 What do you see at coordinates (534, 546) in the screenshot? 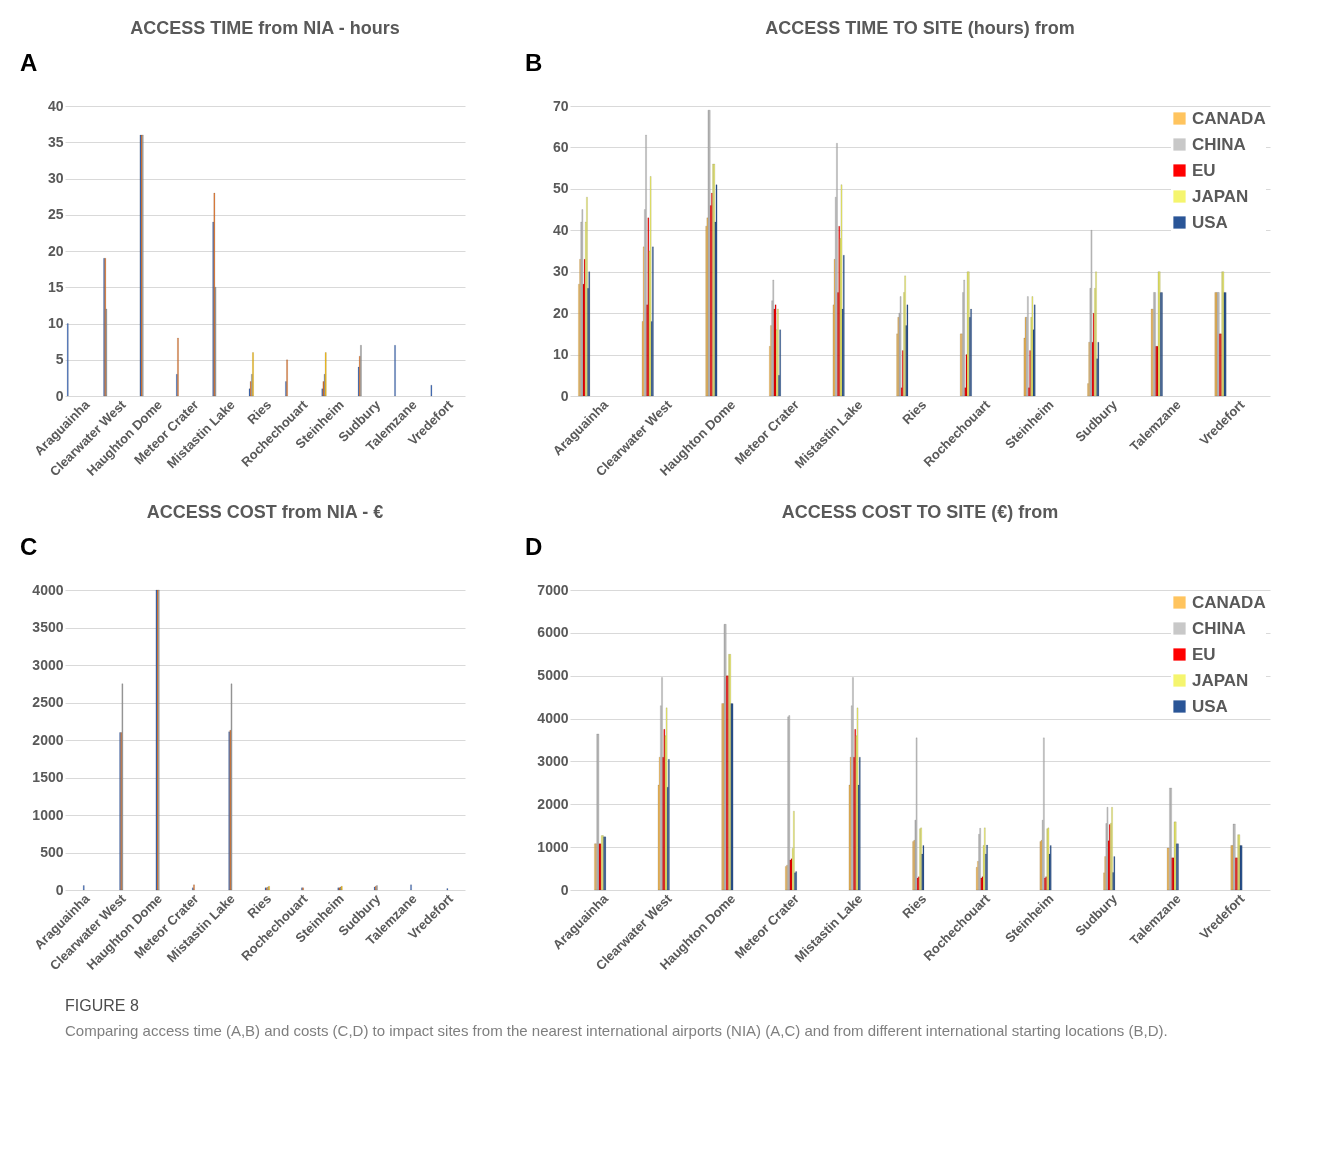
I see `text: D` at bounding box center [534, 546].